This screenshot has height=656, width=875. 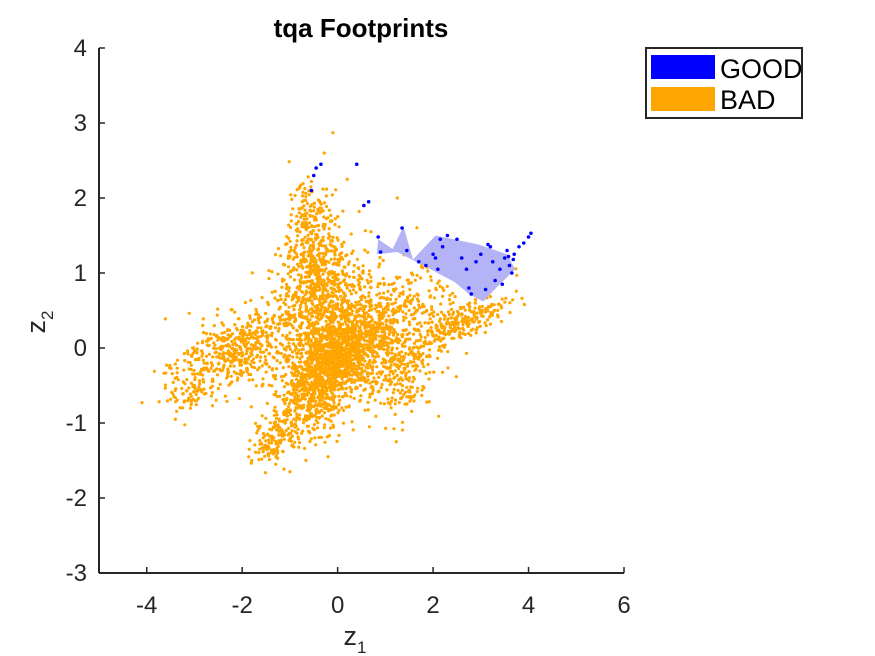 I want to click on x-tick-label: 0, so click(x=337, y=605).